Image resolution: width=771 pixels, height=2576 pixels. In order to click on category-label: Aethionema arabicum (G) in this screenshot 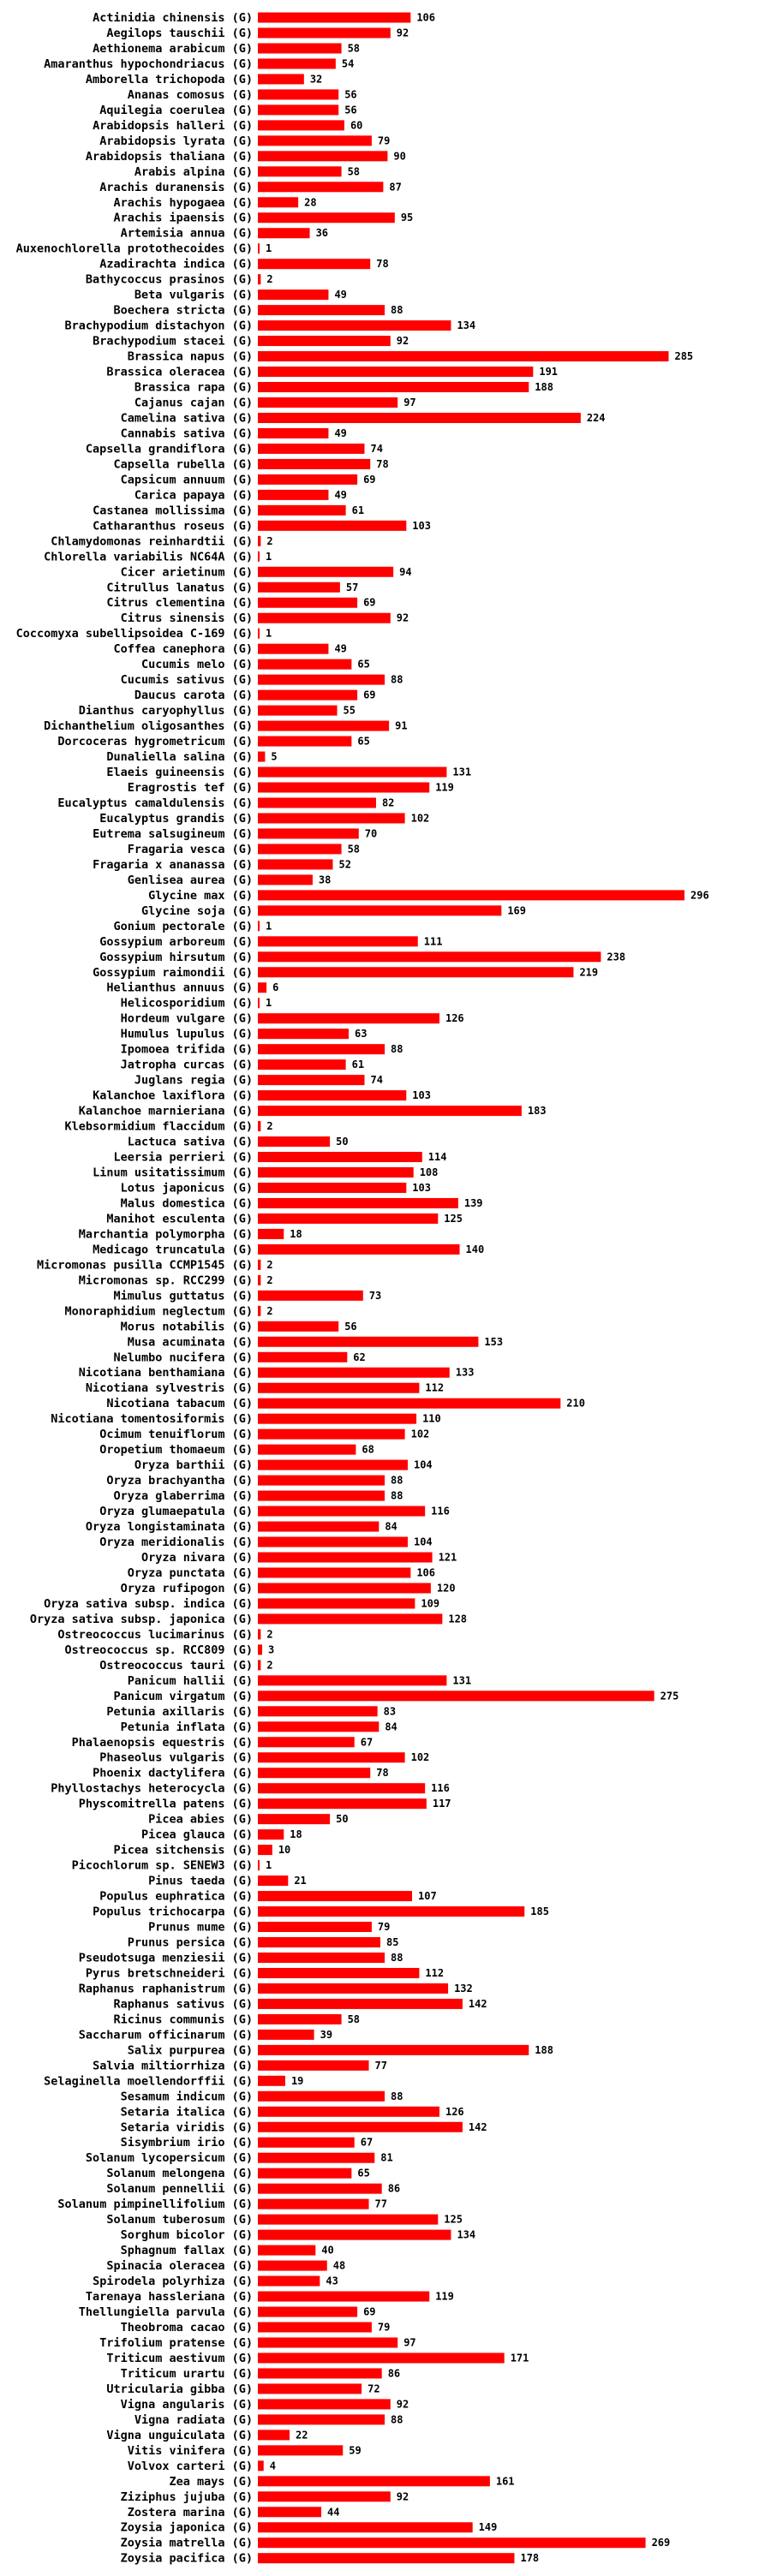, I will do `click(173, 49)`.